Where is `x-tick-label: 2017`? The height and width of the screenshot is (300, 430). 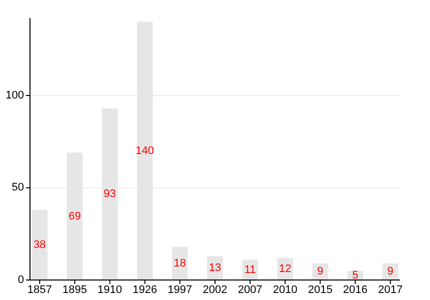
x-tick-label: 2017 is located at coordinates (390, 290).